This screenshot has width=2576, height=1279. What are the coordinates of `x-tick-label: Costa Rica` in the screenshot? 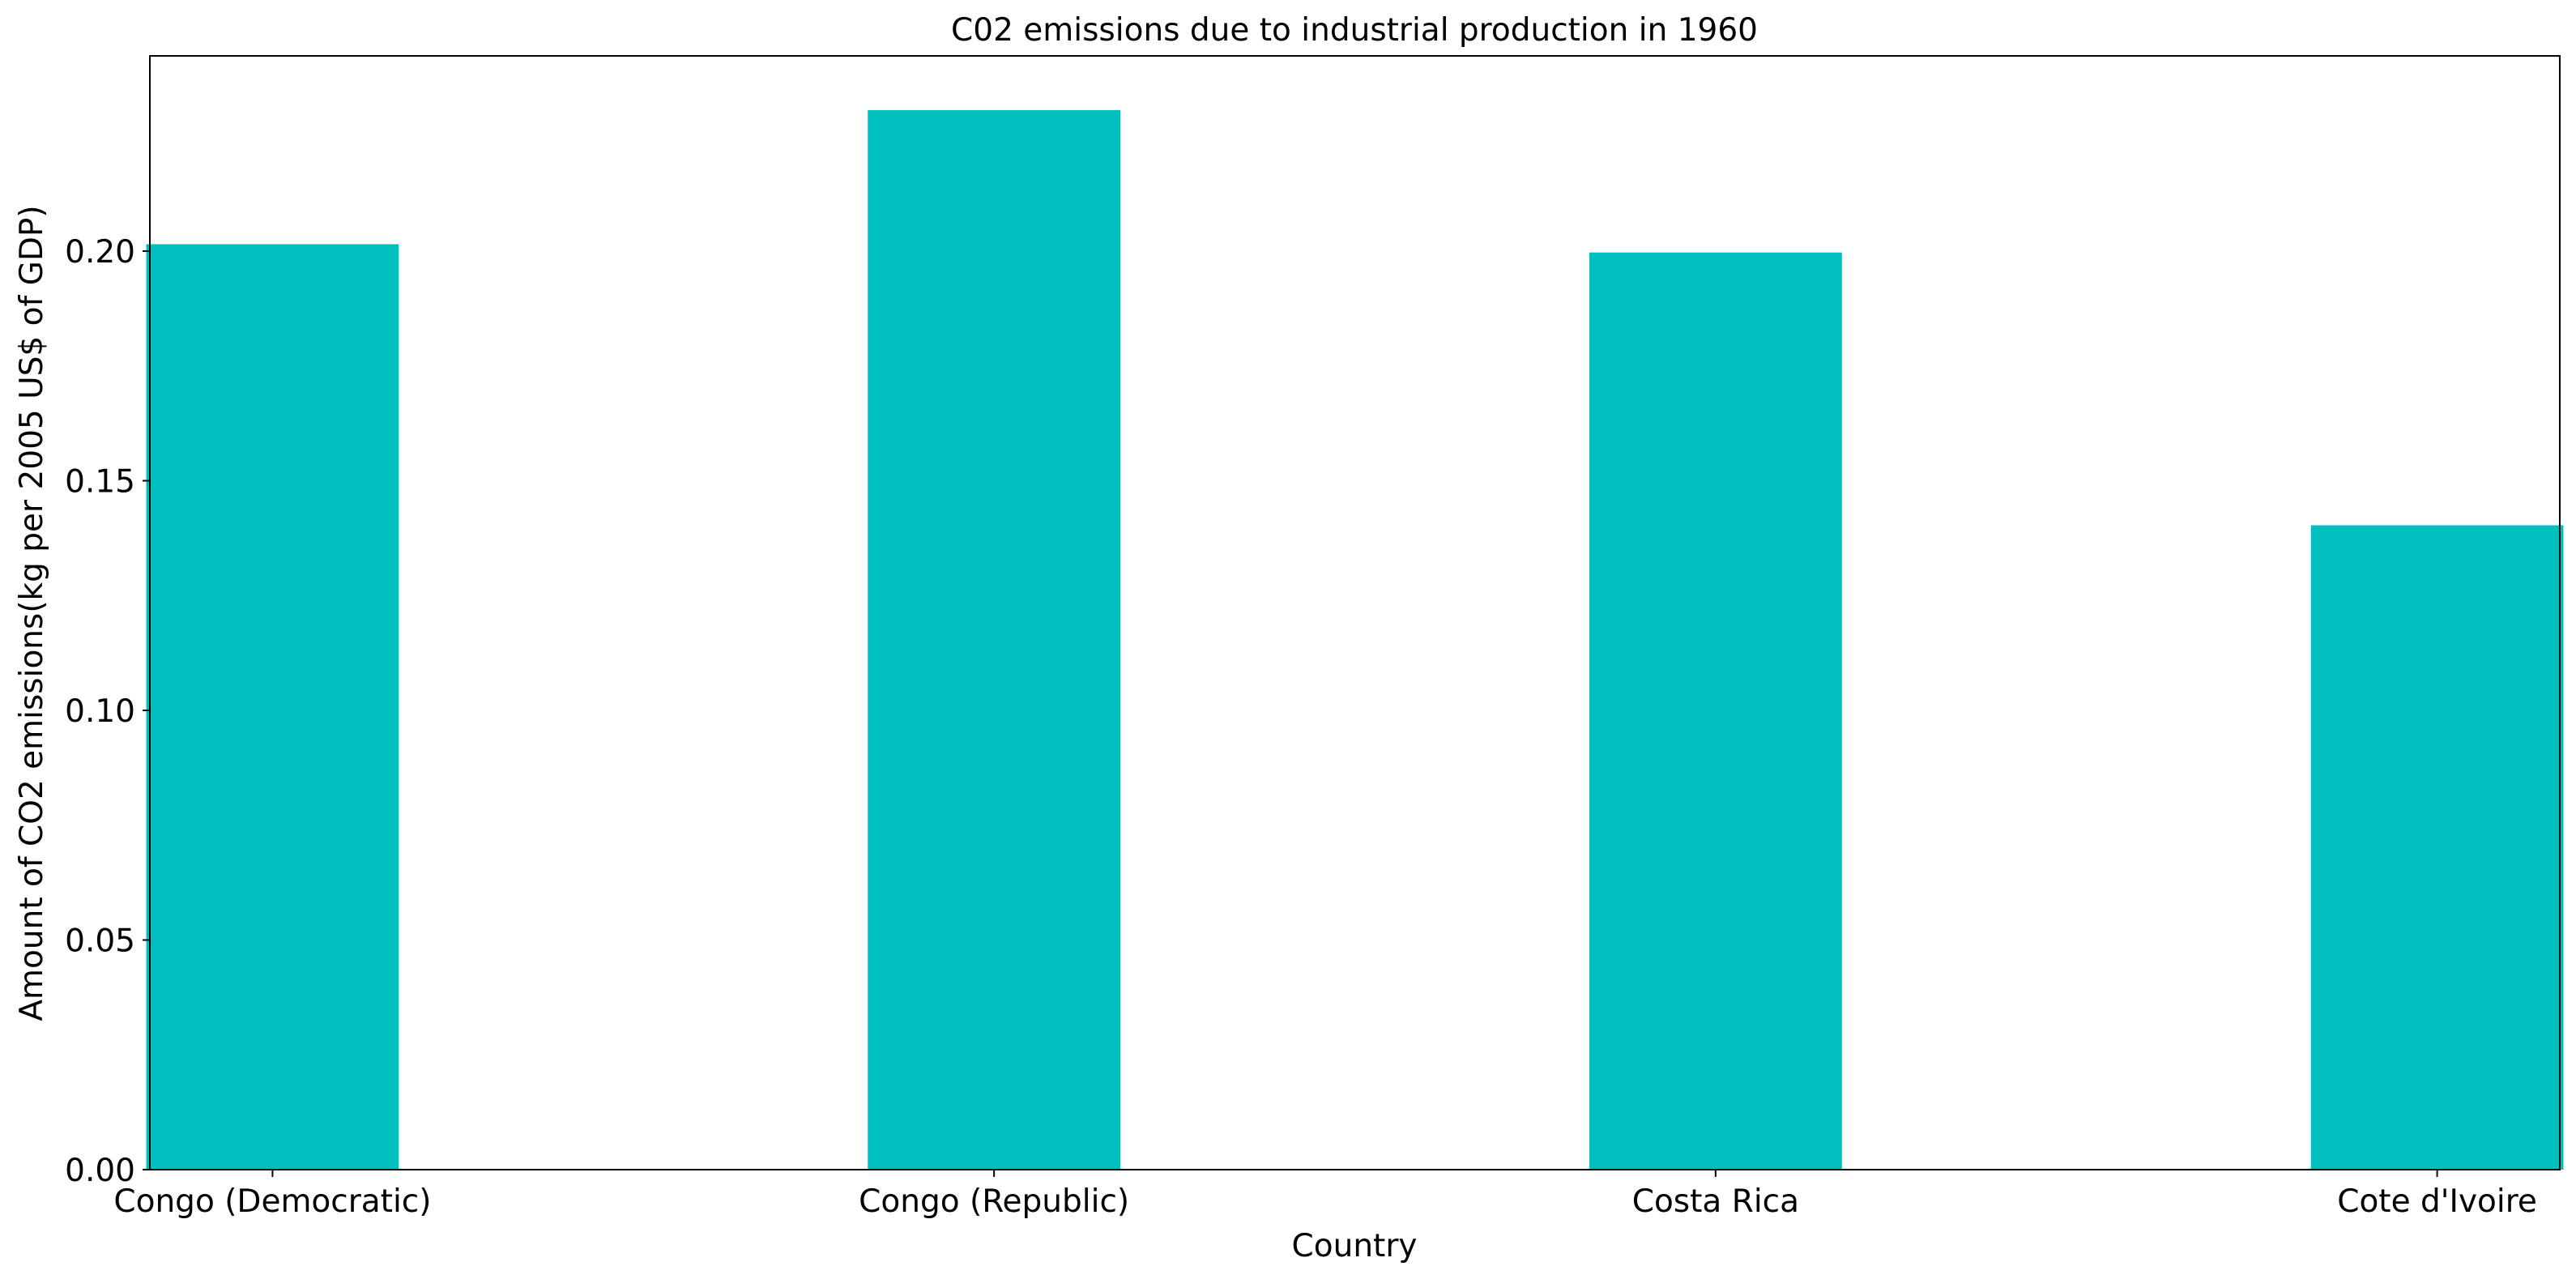 It's located at (1716, 1201).